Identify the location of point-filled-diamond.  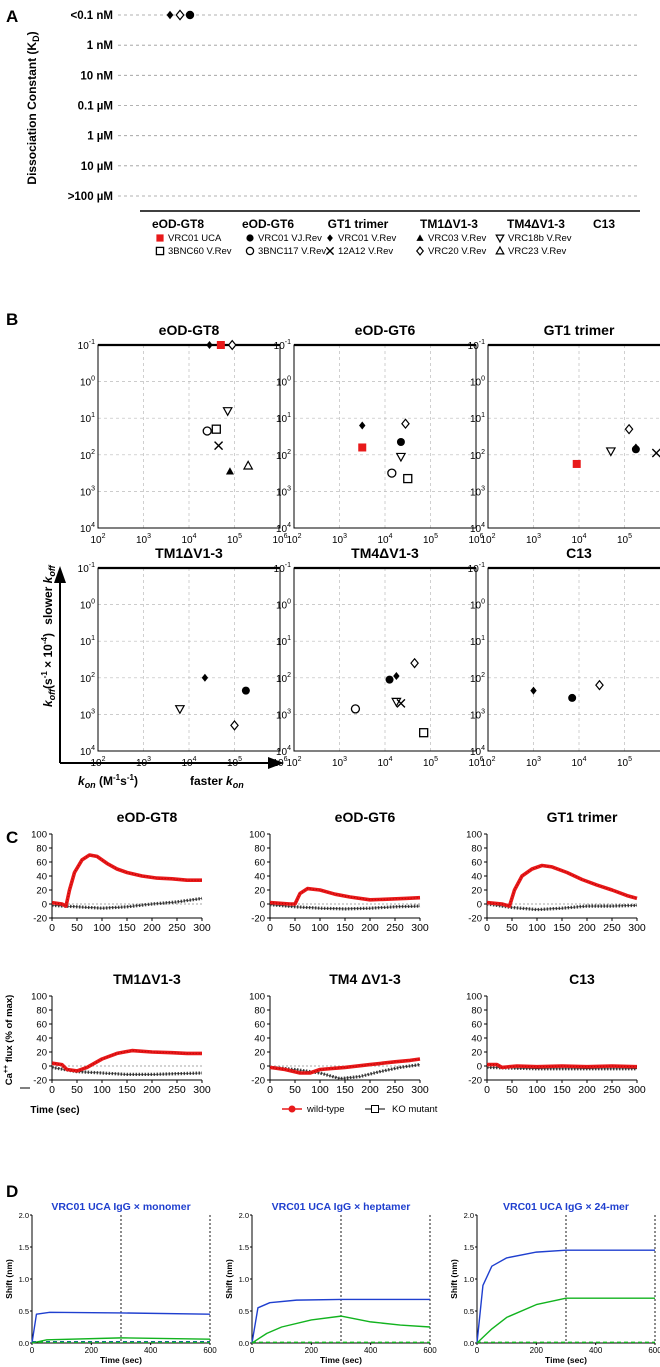
(533, 690).